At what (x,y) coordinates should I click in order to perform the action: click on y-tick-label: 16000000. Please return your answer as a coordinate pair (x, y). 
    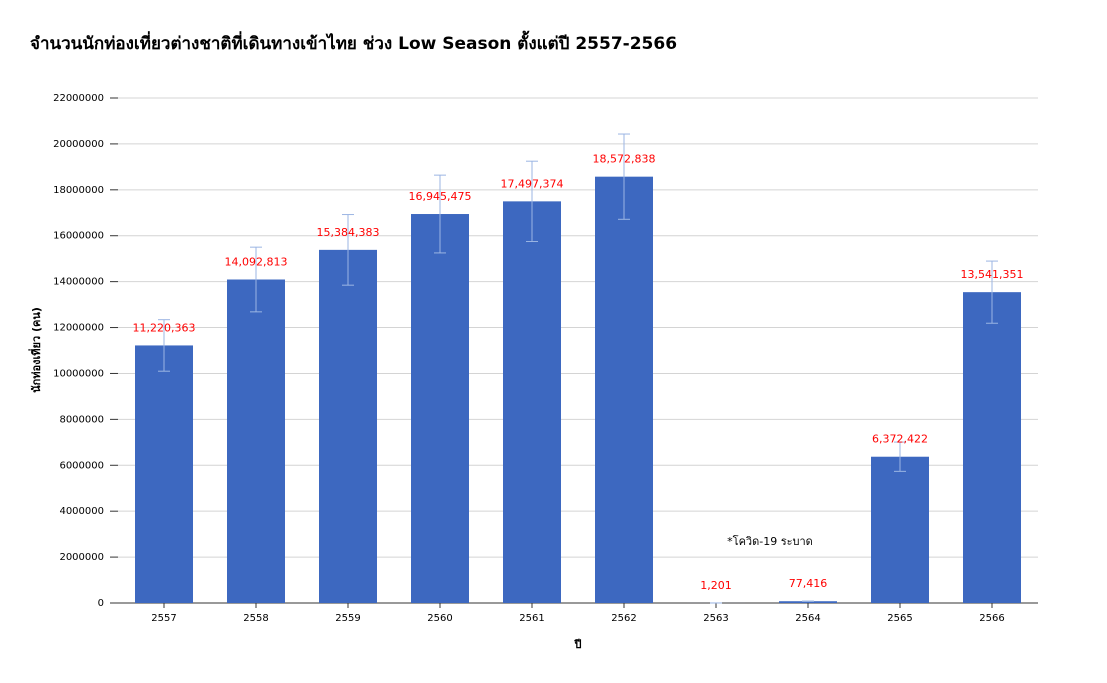
    Looking at the image, I should click on (78, 236).